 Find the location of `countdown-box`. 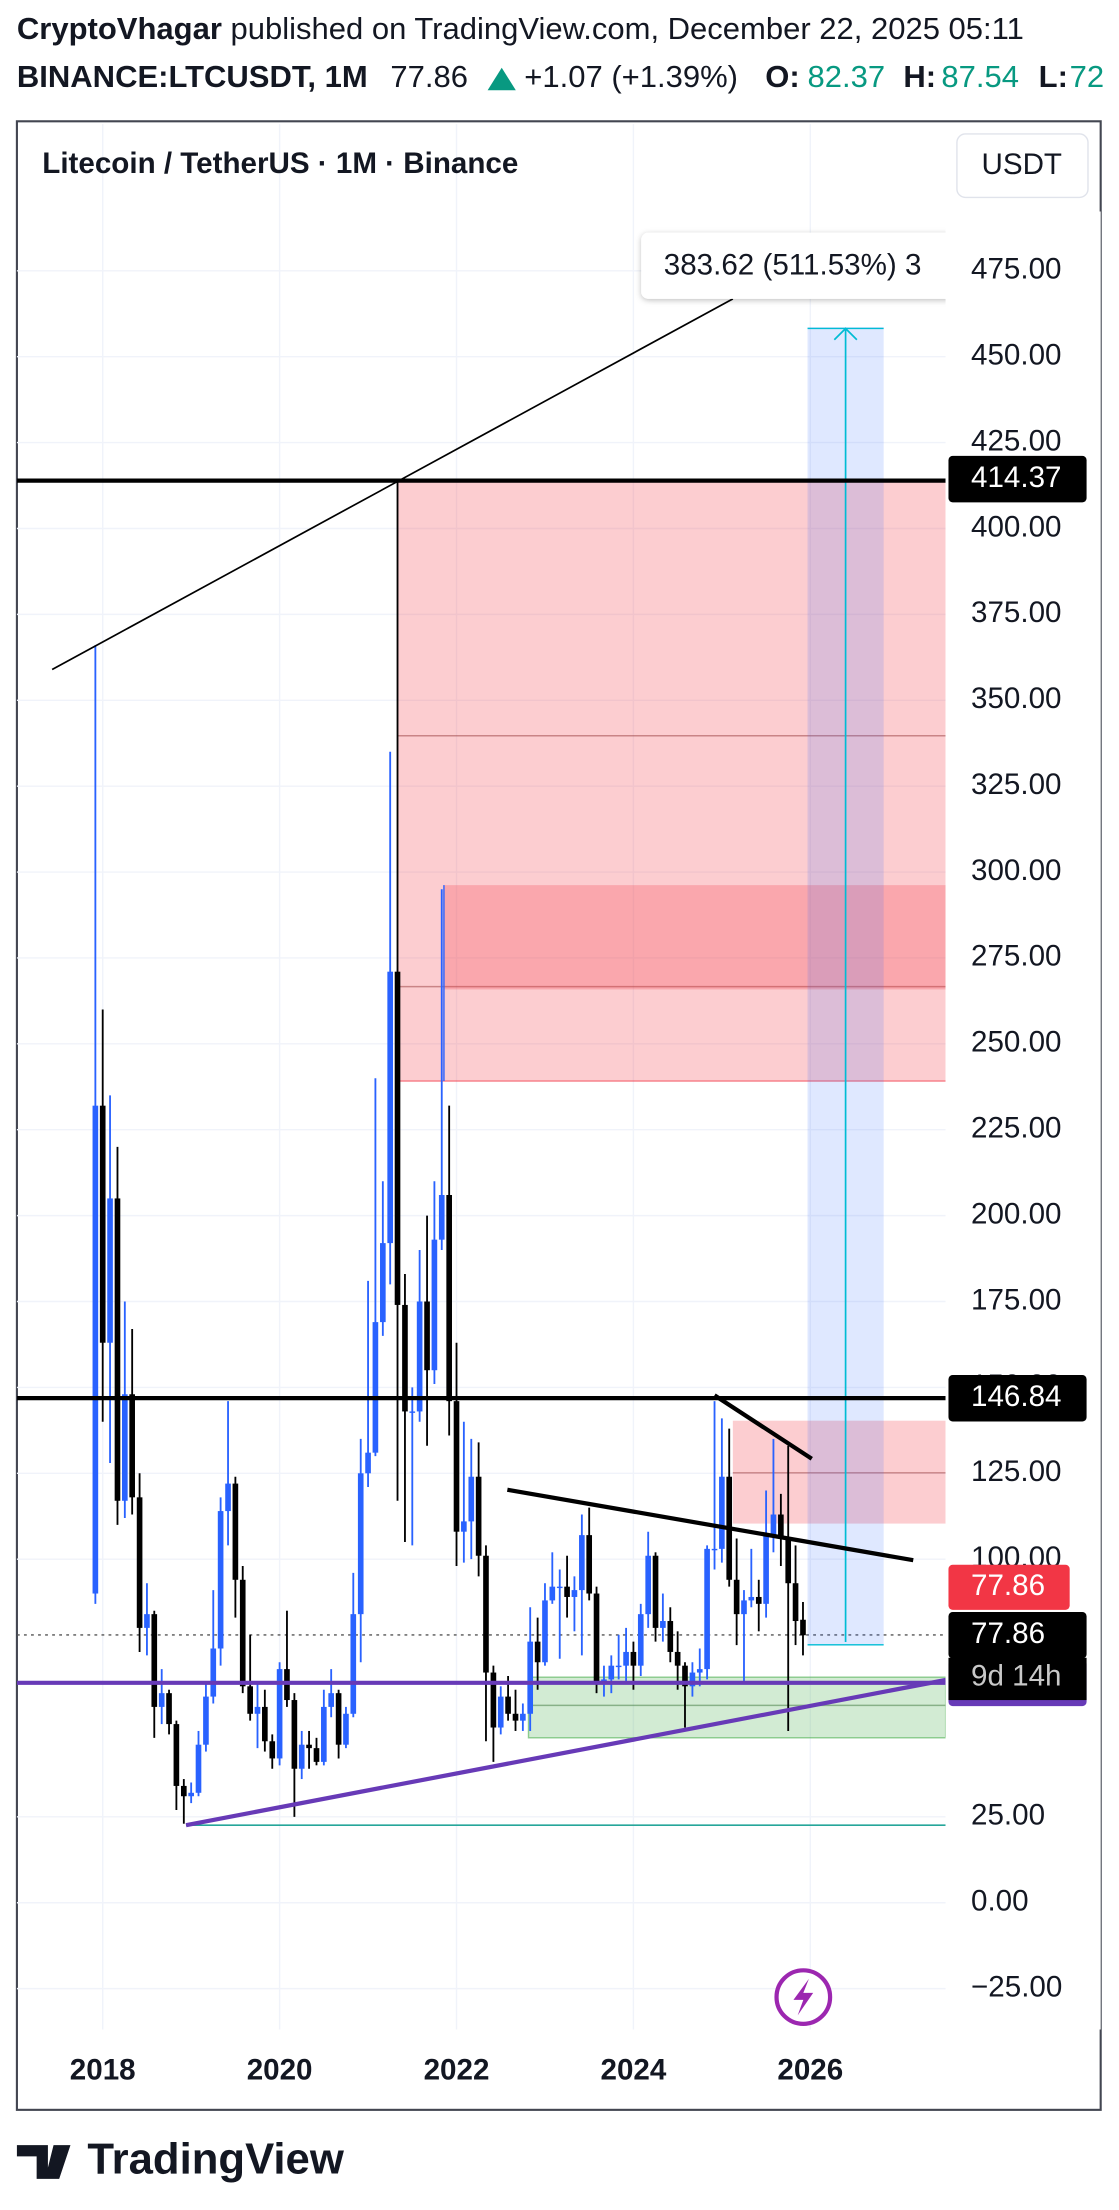

countdown-box is located at coordinates (1017, 1679).